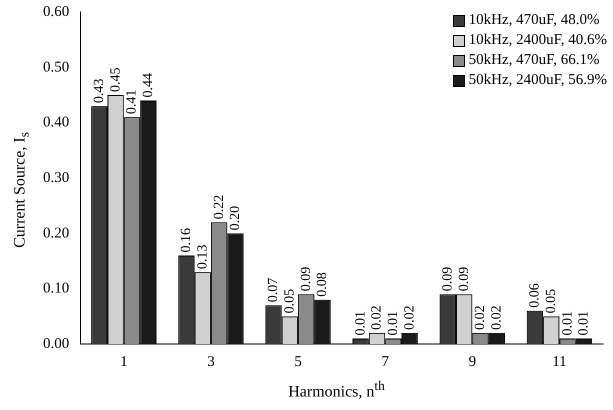 The height and width of the screenshot is (410, 613). I want to click on x-tick-label: 7, so click(385, 362).